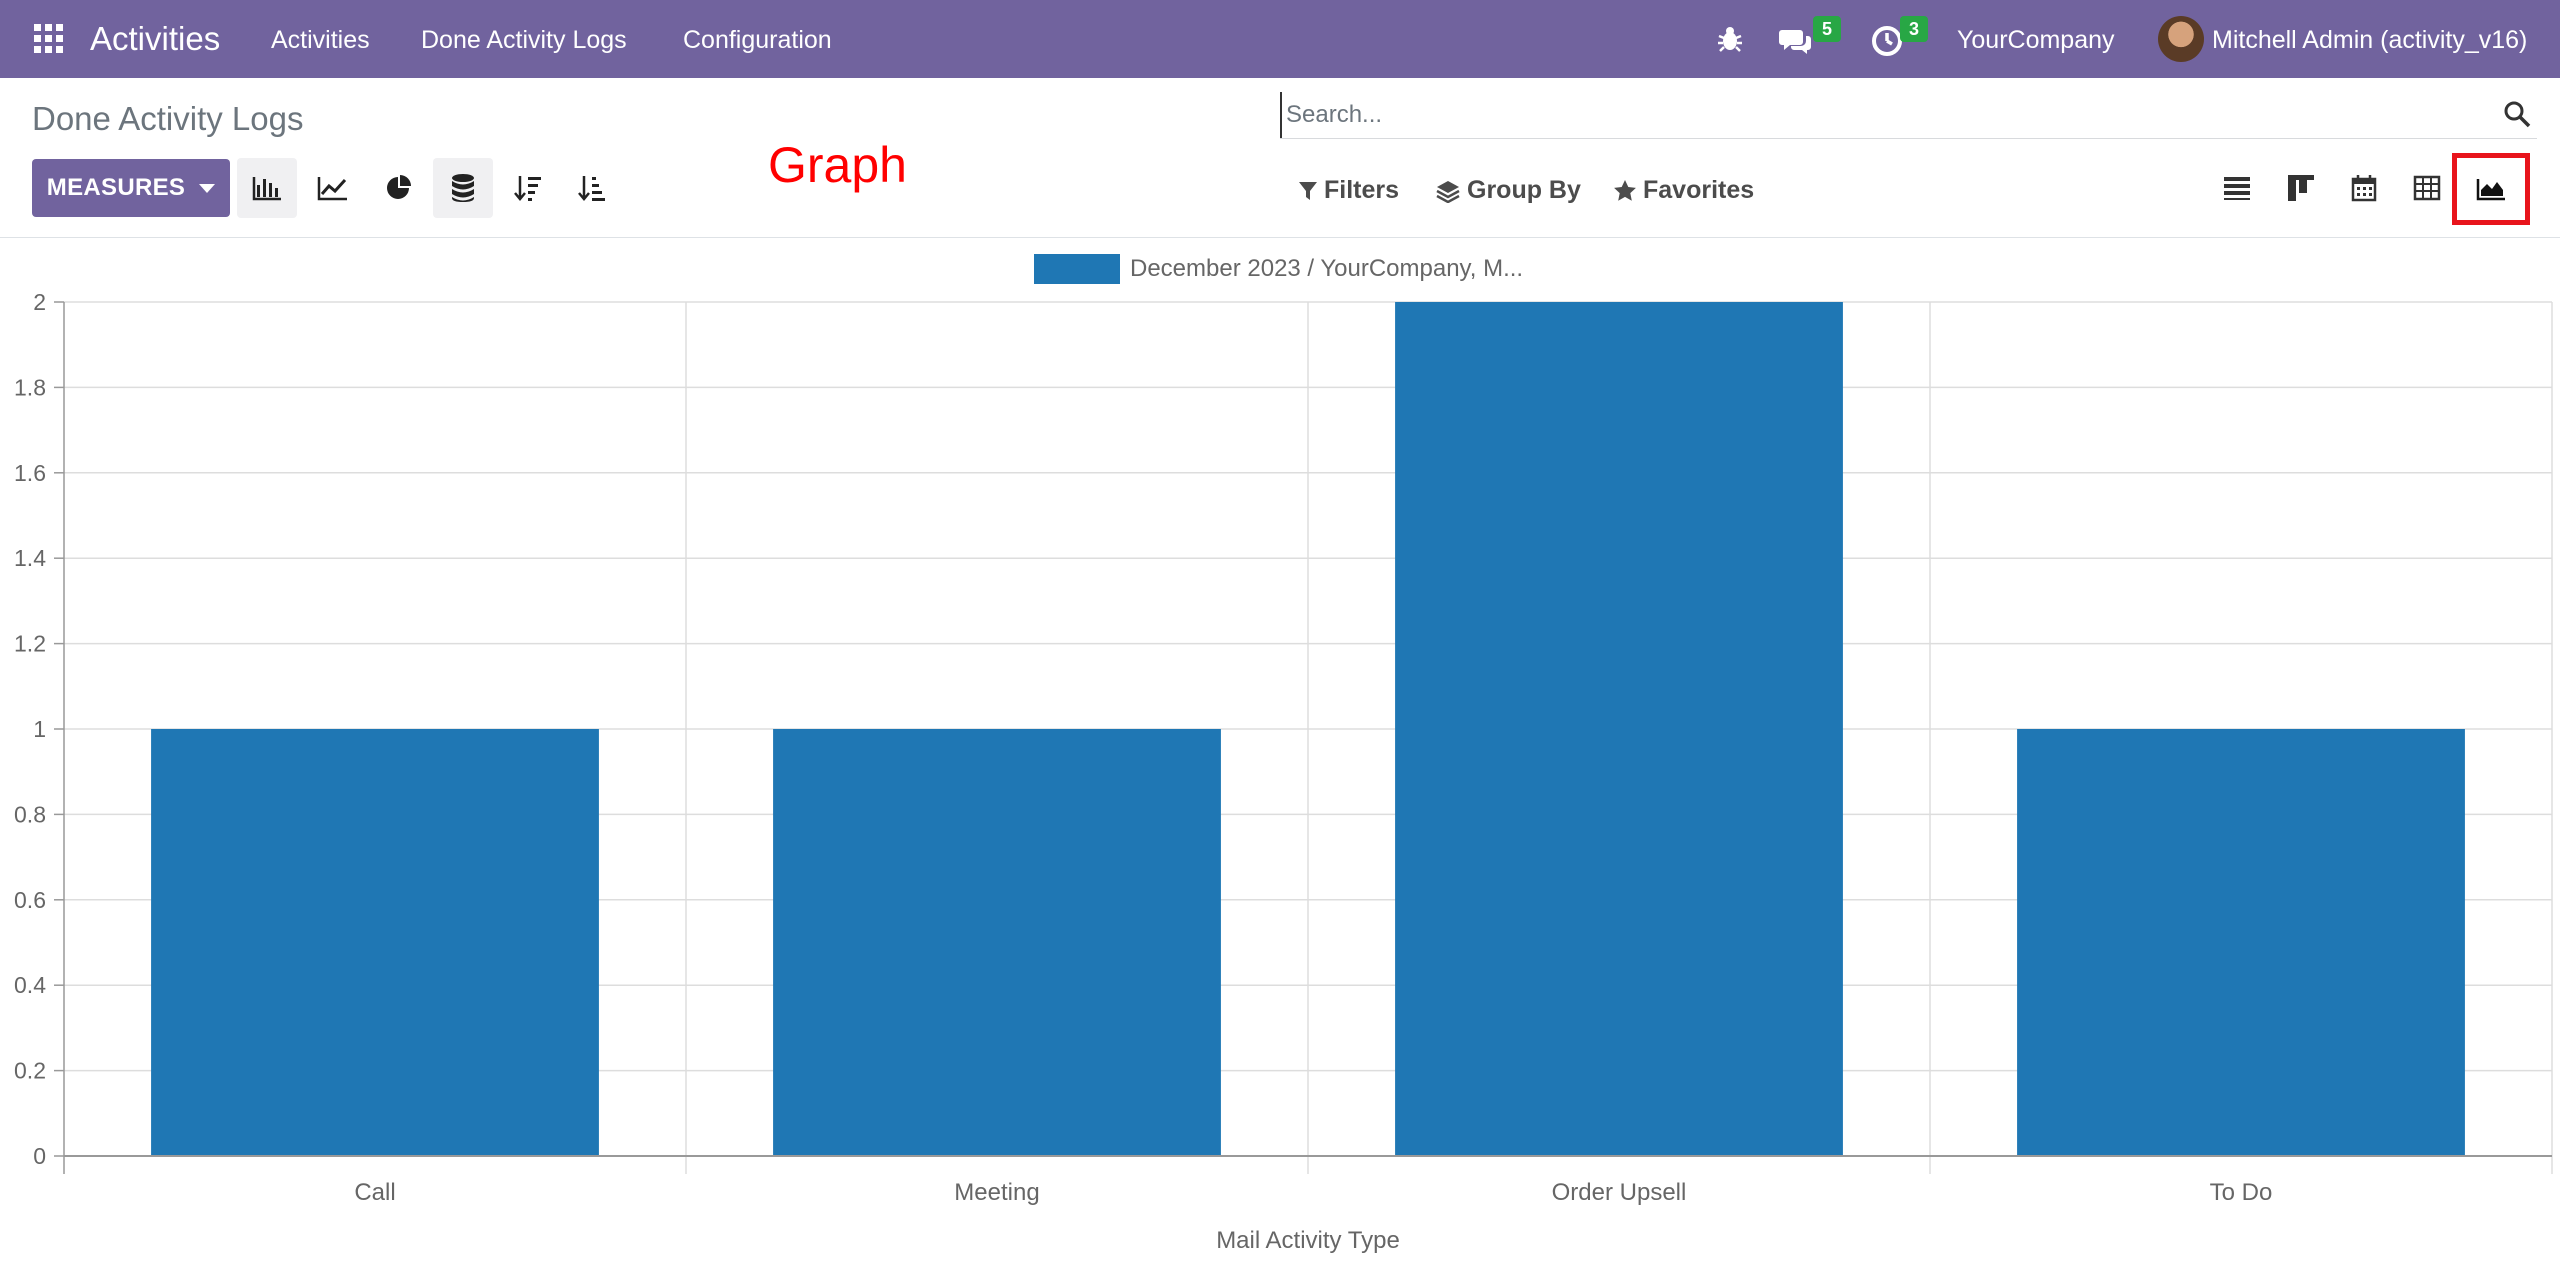 The width and height of the screenshot is (2560, 1262). Describe the element at coordinates (1625, 190) in the screenshot. I see `star-icon` at that location.